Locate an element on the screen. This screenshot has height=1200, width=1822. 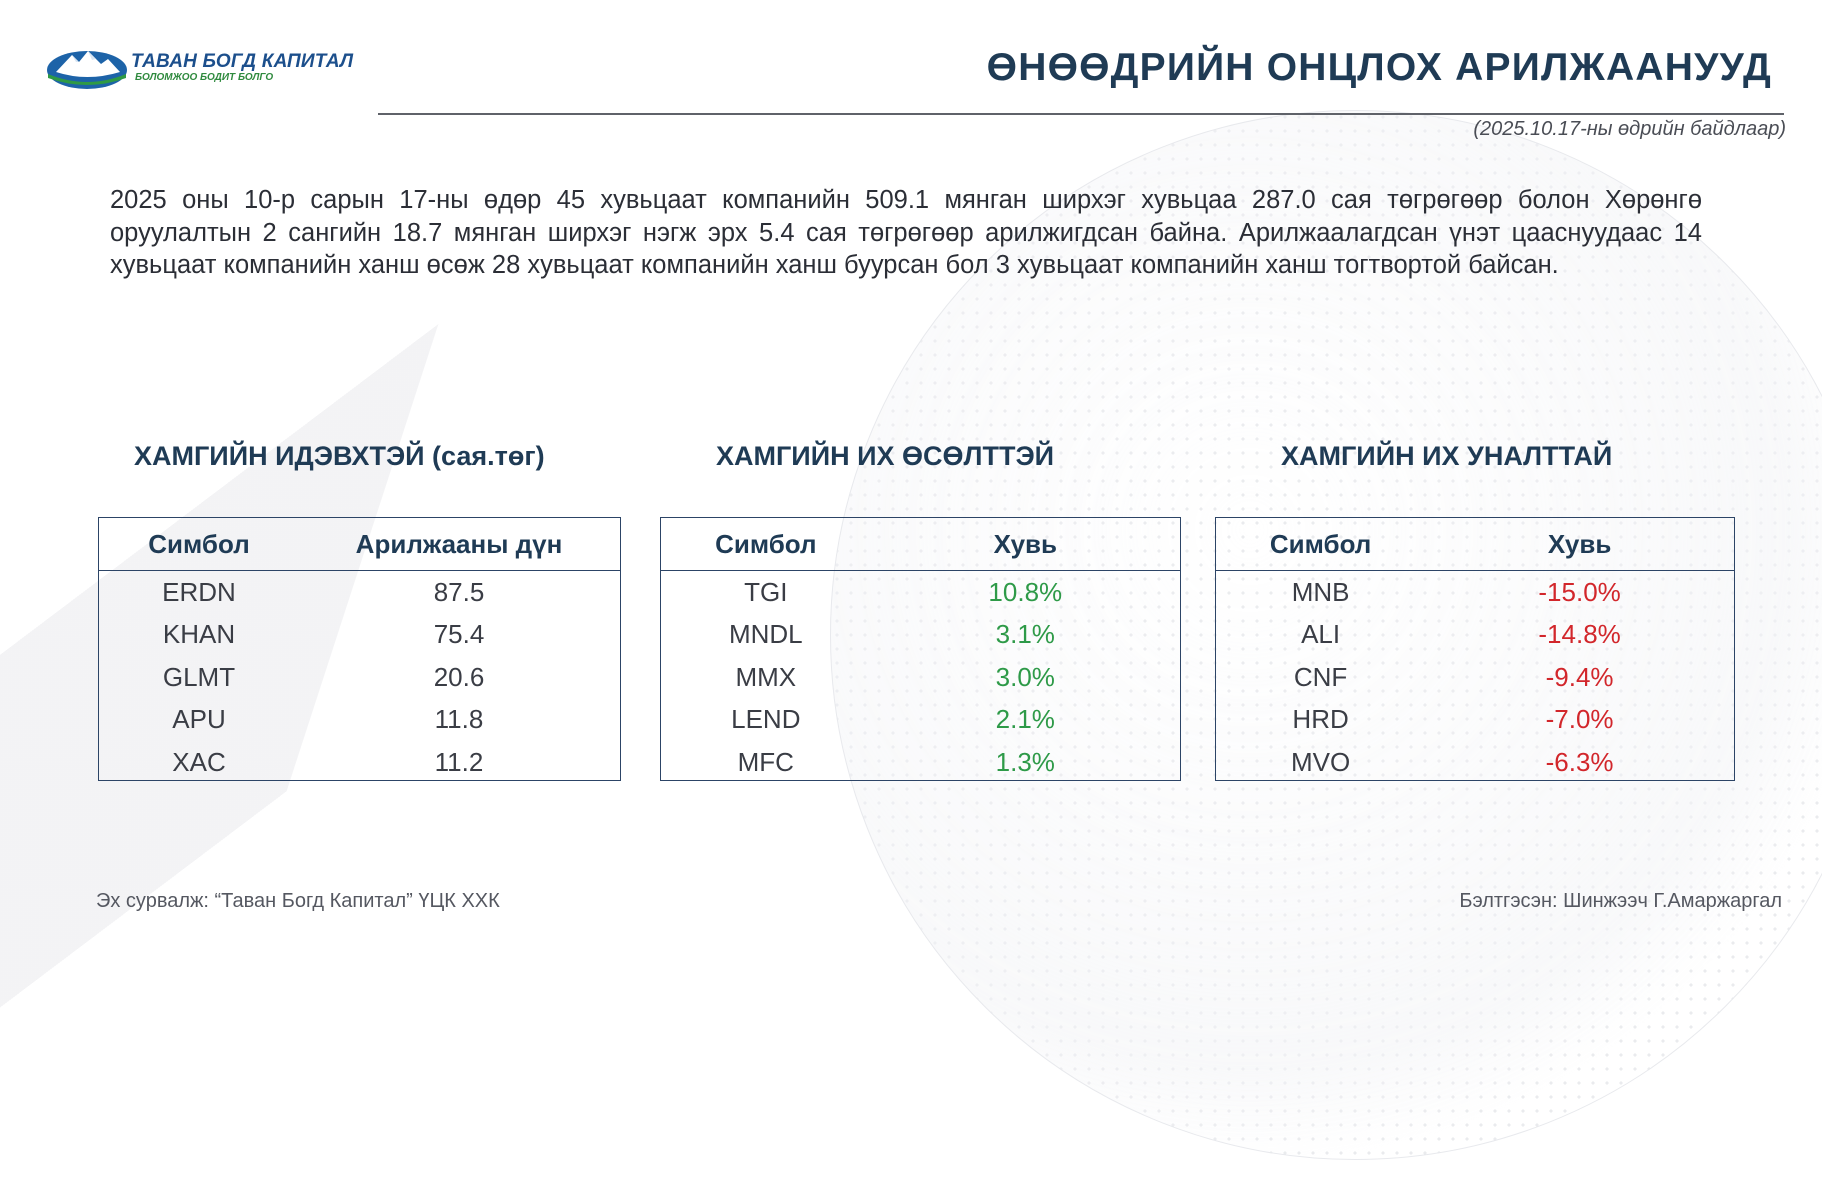
change-cell: 3.1% is located at coordinates (1025, 634).